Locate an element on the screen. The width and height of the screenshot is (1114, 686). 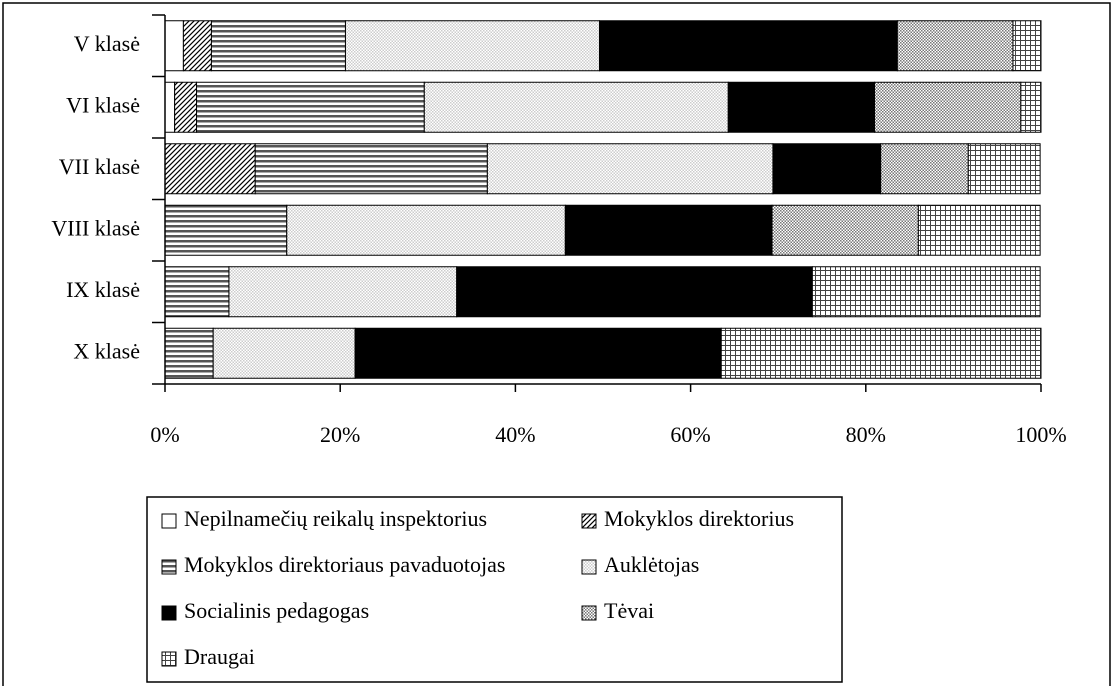
legend-label: Draugai is located at coordinates (219, 656).